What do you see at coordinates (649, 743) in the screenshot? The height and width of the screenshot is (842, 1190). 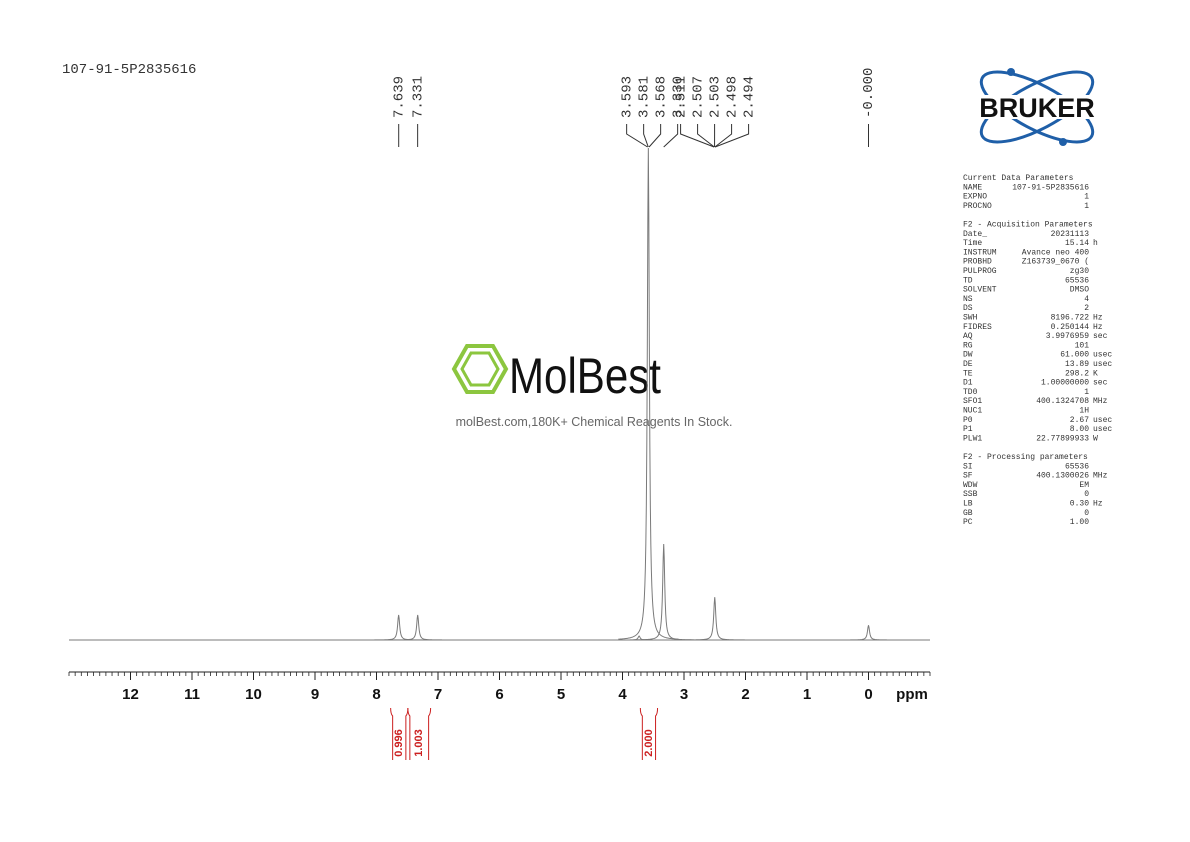 I see `integral-label: 2.000` at bounding box center [649, 743].